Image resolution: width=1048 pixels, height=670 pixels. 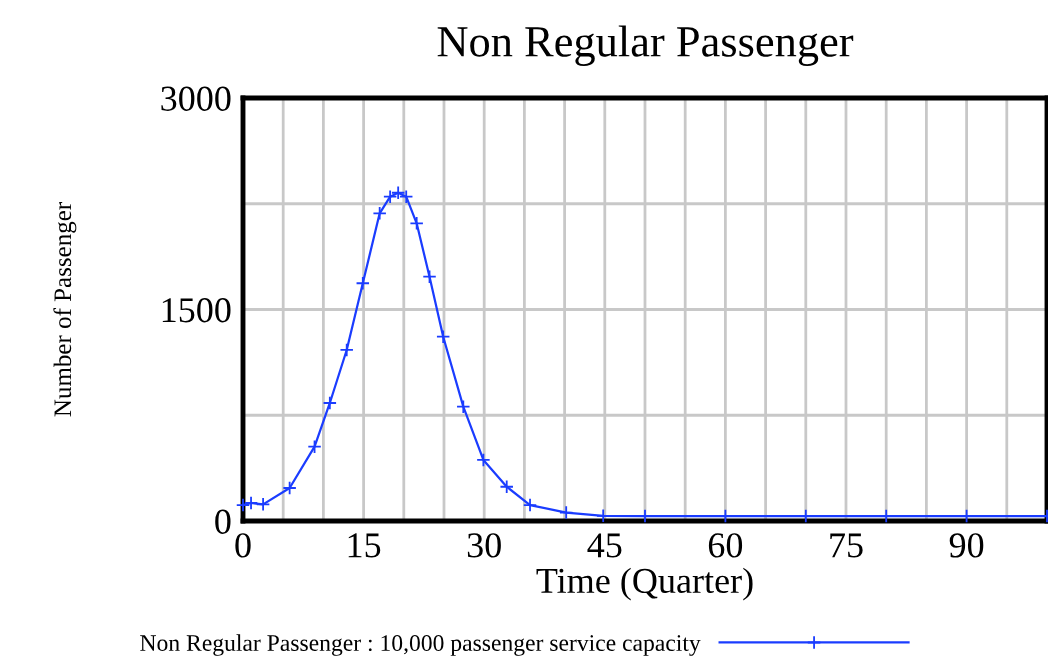 What do you see at coordinates (420, 645) in the screenshot?
I see `text: Non Regular Passenger : 10,000 passenger service capacity` at bounding box center [420, 645].